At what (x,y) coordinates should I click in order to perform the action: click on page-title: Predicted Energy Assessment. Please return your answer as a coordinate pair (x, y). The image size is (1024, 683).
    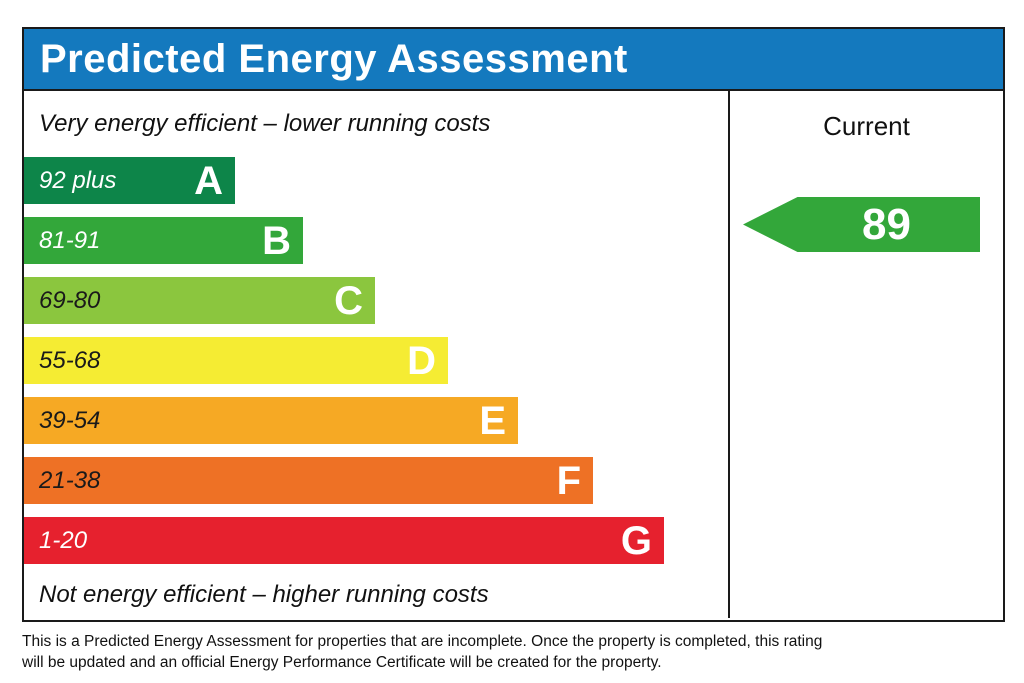
    Looking at the image, I should click on (334, 58).